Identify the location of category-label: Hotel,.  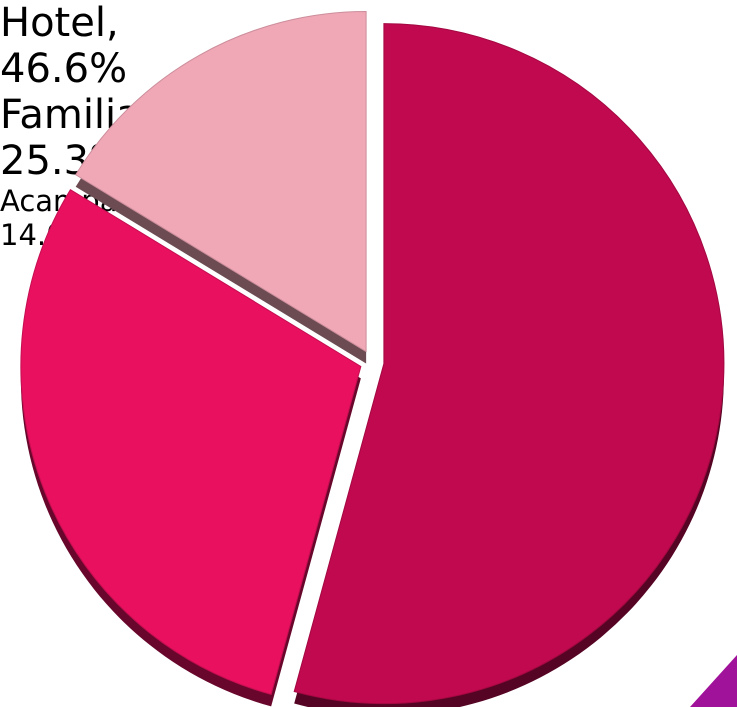
(59, 23).